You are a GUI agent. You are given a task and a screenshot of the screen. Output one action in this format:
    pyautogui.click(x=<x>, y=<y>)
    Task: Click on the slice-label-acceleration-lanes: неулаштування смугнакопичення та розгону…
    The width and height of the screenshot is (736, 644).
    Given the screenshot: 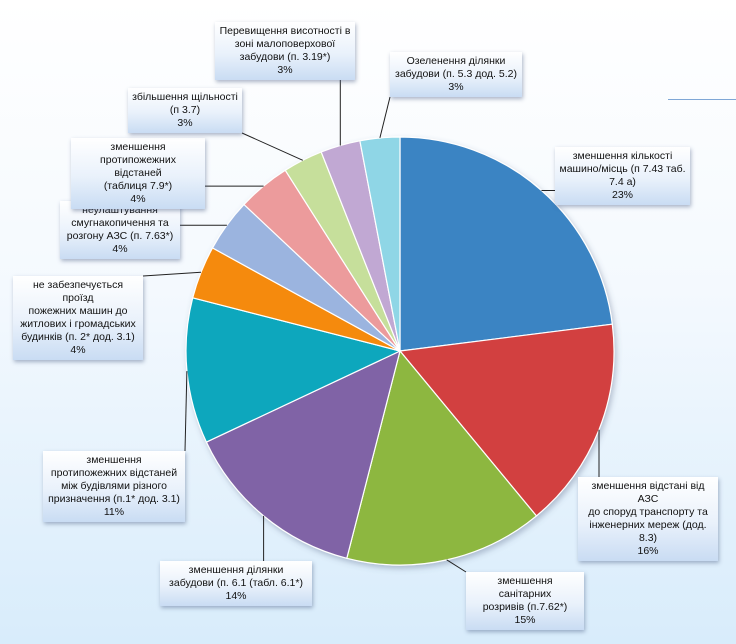 What is the action you would take?
    pyautogui.click(x=120, y=230)
    